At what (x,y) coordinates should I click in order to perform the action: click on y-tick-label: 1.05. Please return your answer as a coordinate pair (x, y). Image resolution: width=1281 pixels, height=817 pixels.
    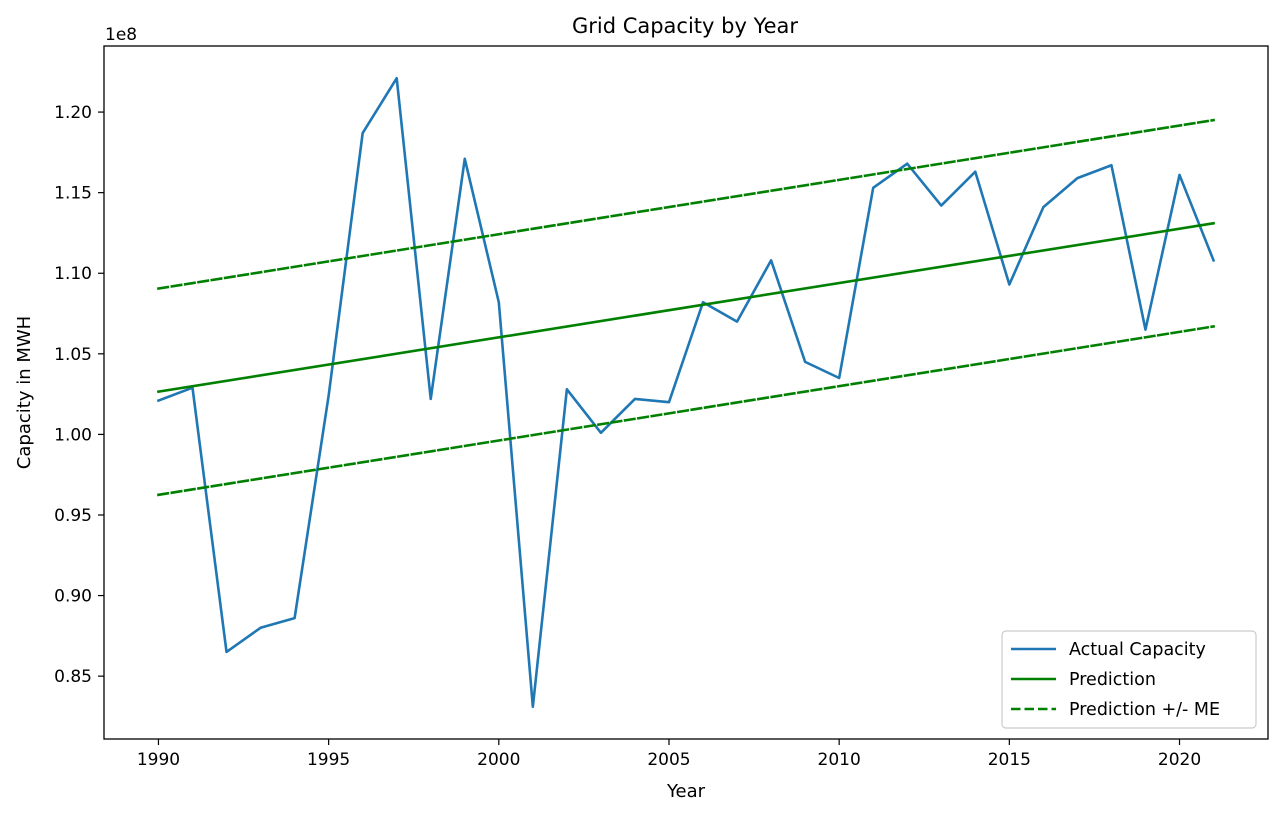
    Looking at the image, I should click on (73, 355).